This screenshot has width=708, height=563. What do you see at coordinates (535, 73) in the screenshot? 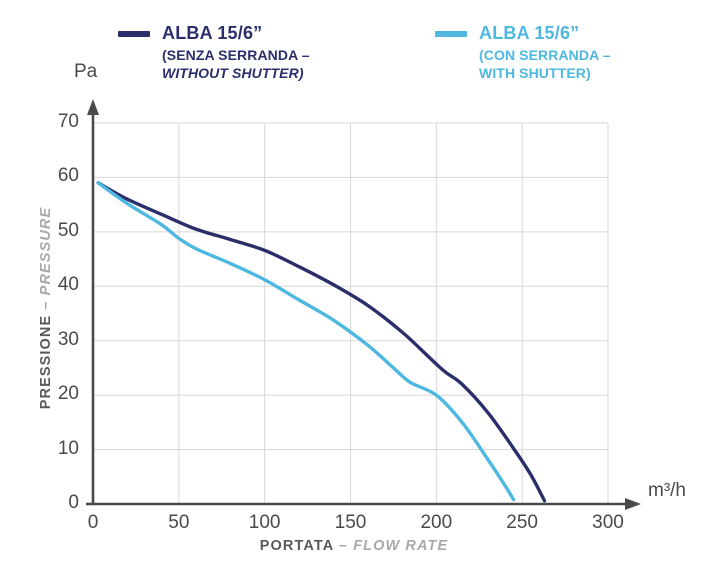
I see `legend-subtitle-en-with-shutter: WITH SHUTTER)` at bounding box center [535, 73].